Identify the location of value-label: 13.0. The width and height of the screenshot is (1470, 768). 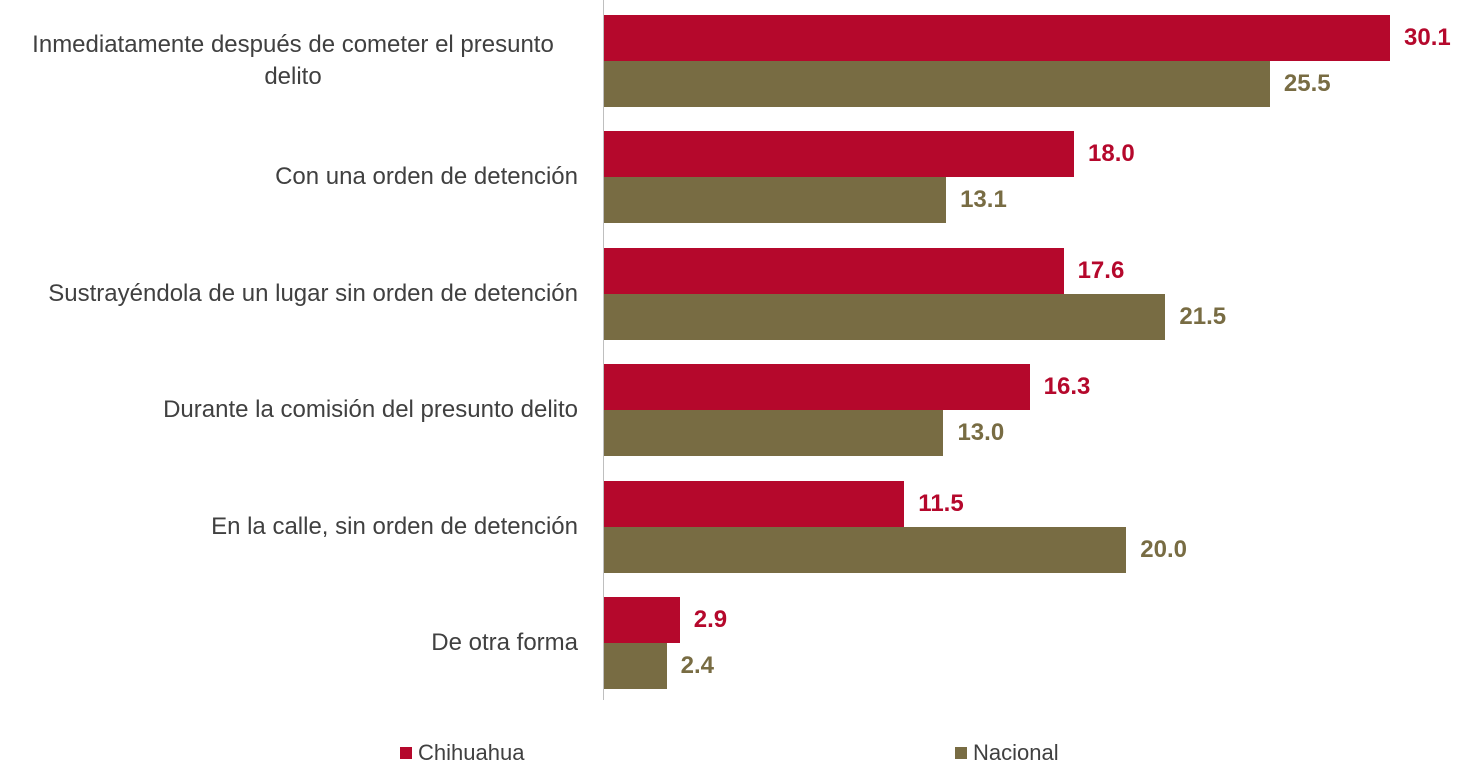
(981, 433).